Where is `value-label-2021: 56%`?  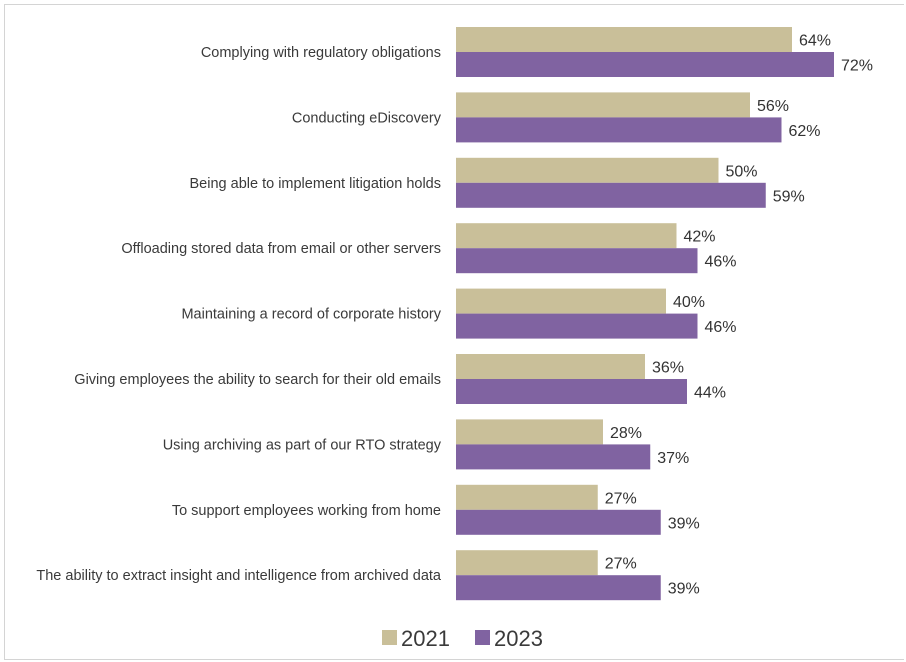 value-label-2021: 56% is located at coordinates (773, 106).